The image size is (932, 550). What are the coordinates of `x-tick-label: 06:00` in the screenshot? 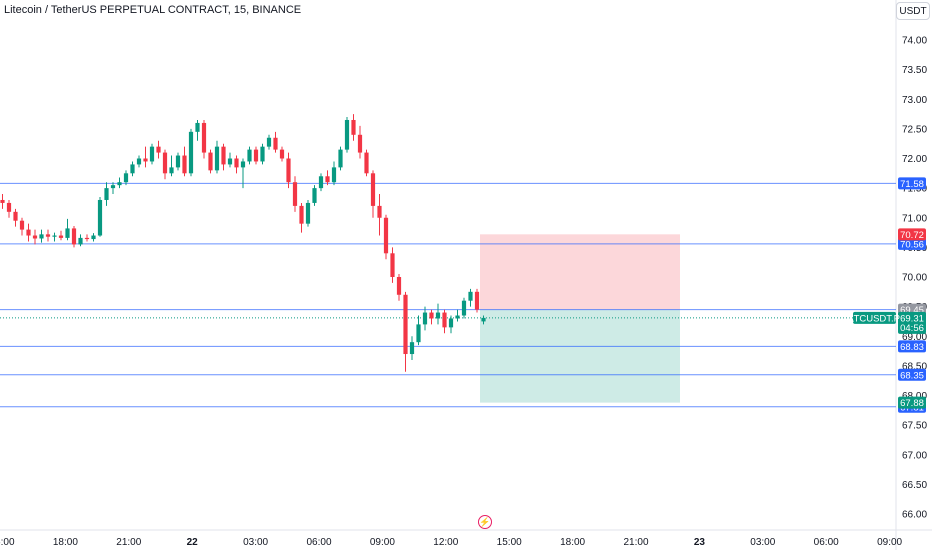 It's located at (826, 542).